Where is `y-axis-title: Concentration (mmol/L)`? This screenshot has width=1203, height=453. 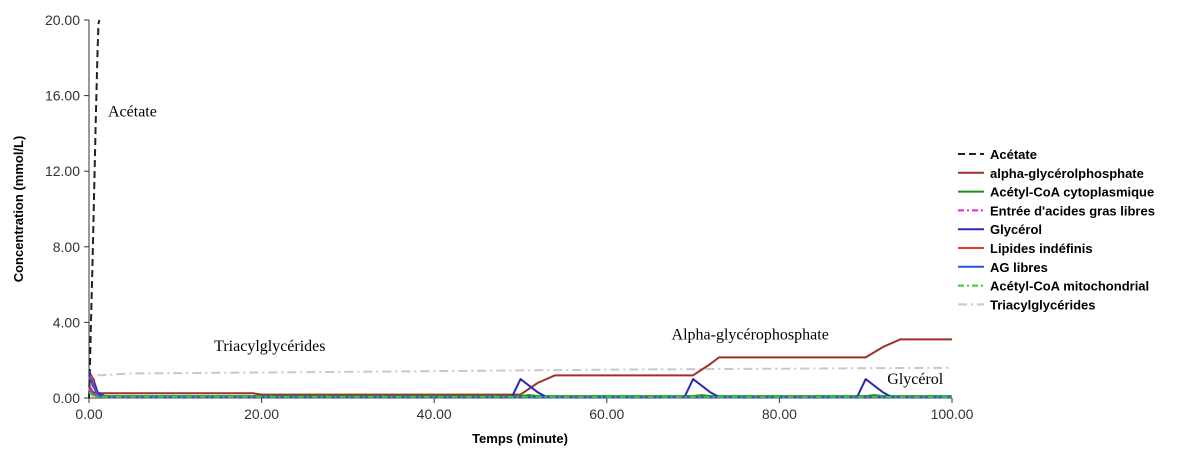 y-axis-title: Concentration (mmol/L) is located at coordinates (18, 209).